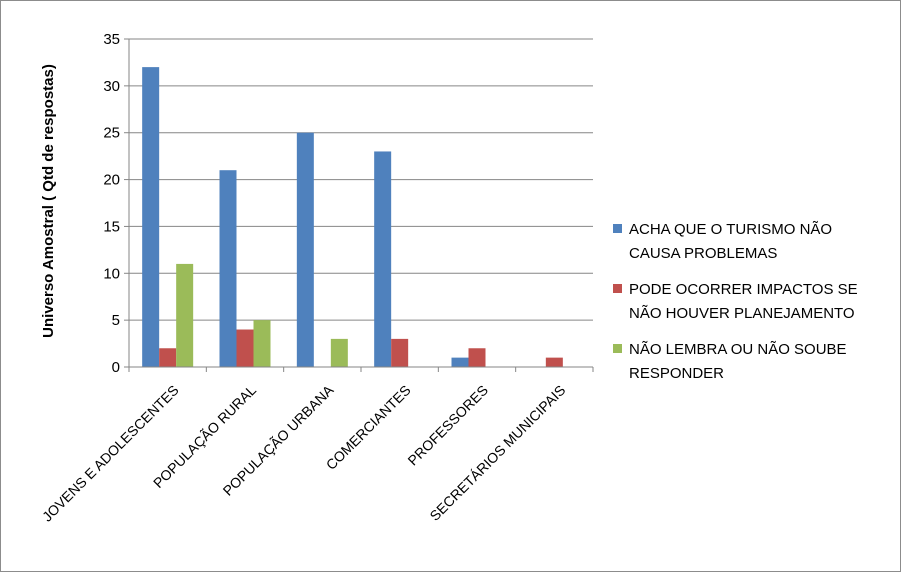  Describe the element at coordinates (676, 373) in the screenshot. I see `legend-label: RESPONDER` at that location.